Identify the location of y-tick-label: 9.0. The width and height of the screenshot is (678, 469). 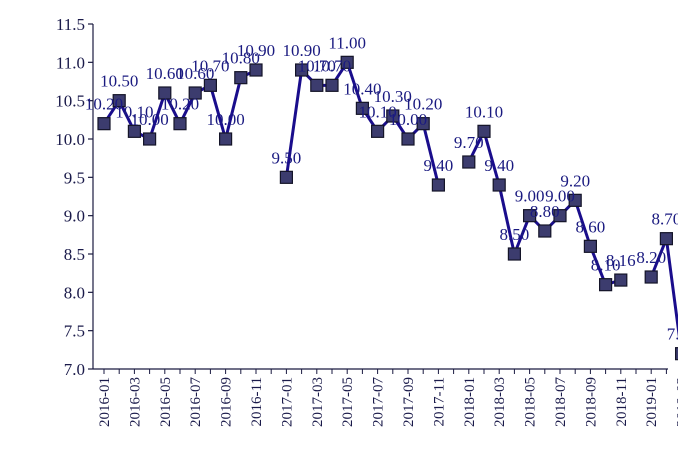
(74, 216).